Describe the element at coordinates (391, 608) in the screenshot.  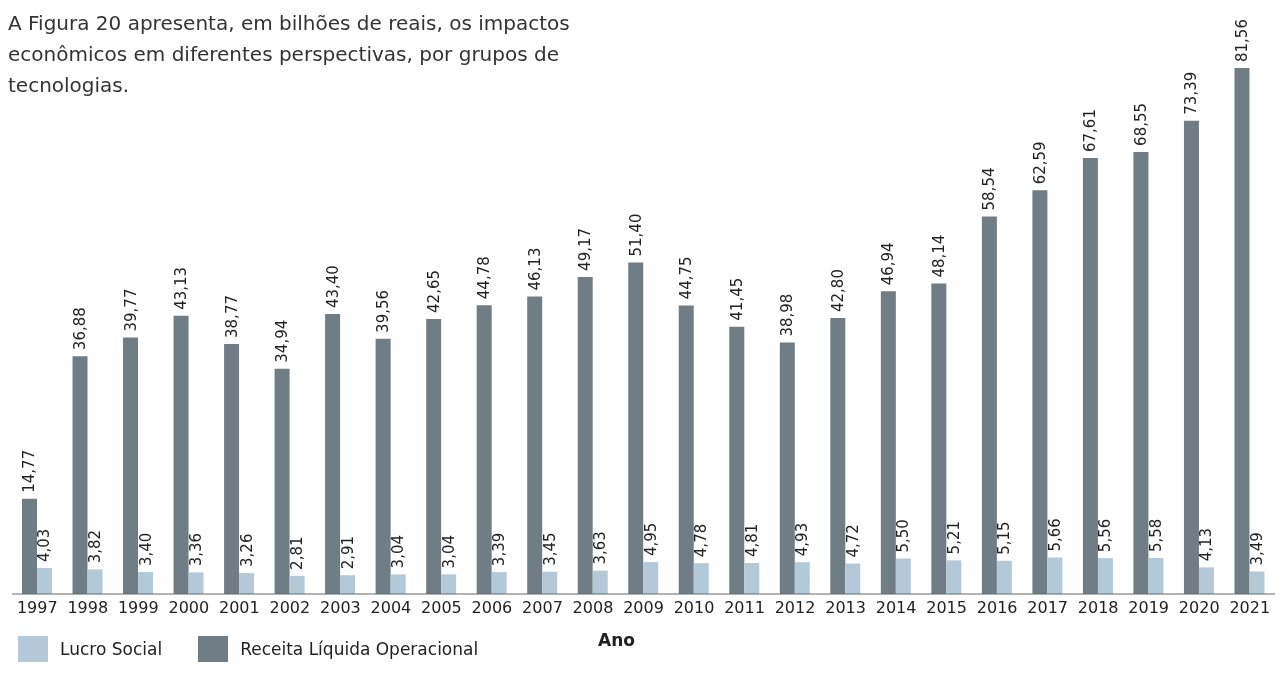
I see `x-tick-label: 2004` at that location.